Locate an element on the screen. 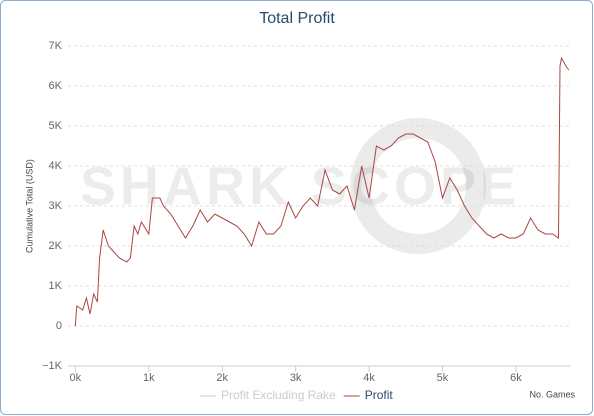 The height and width of the screenshot is (416, 594). y-tick-label: 1K is located at coordinates (56, 286).